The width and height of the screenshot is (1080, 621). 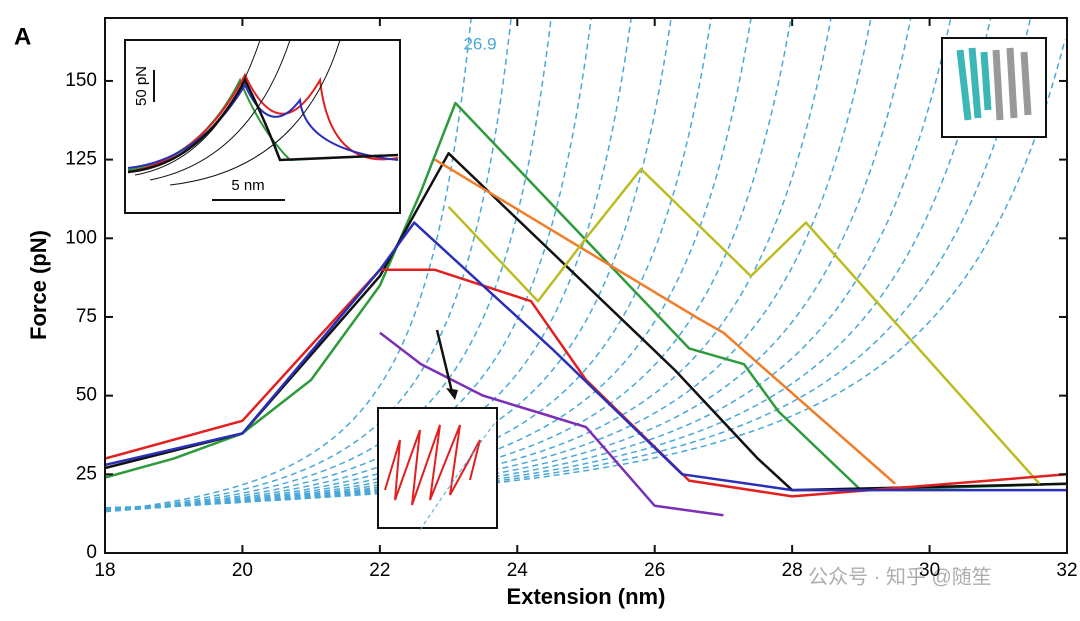 What do you see at coordinates (247, 185) in the screenshot?
I see `inset-extension-scale: 5 nm` at bounding box center [247, 185].